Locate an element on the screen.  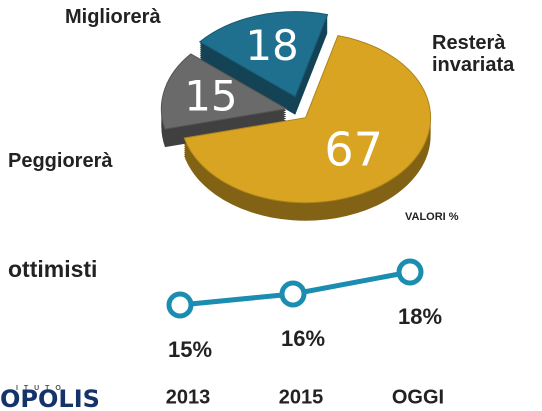
slice-value: 67 is located at coordinates (353, 150).